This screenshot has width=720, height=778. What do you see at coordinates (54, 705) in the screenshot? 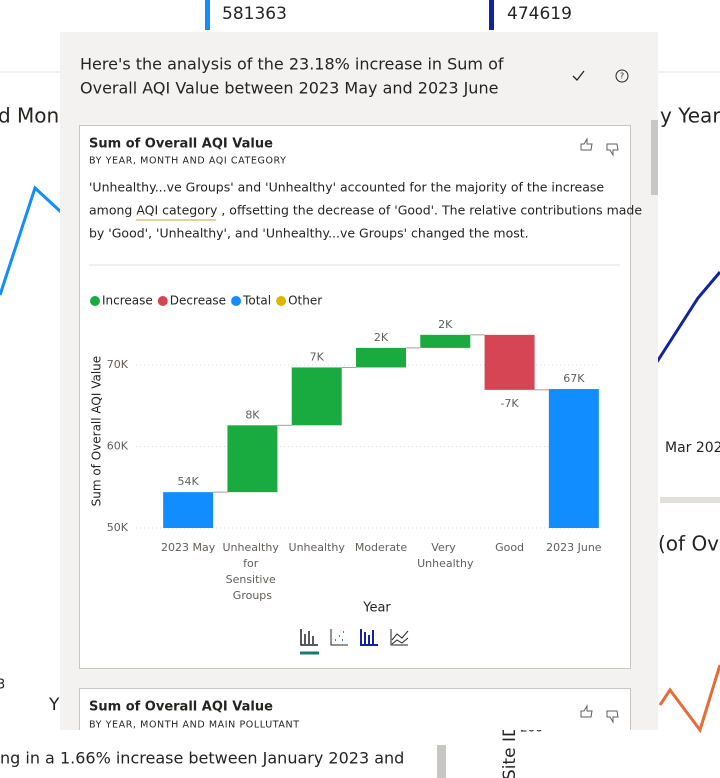
I see `axis-title: Y` at bounding box center [54, 705].